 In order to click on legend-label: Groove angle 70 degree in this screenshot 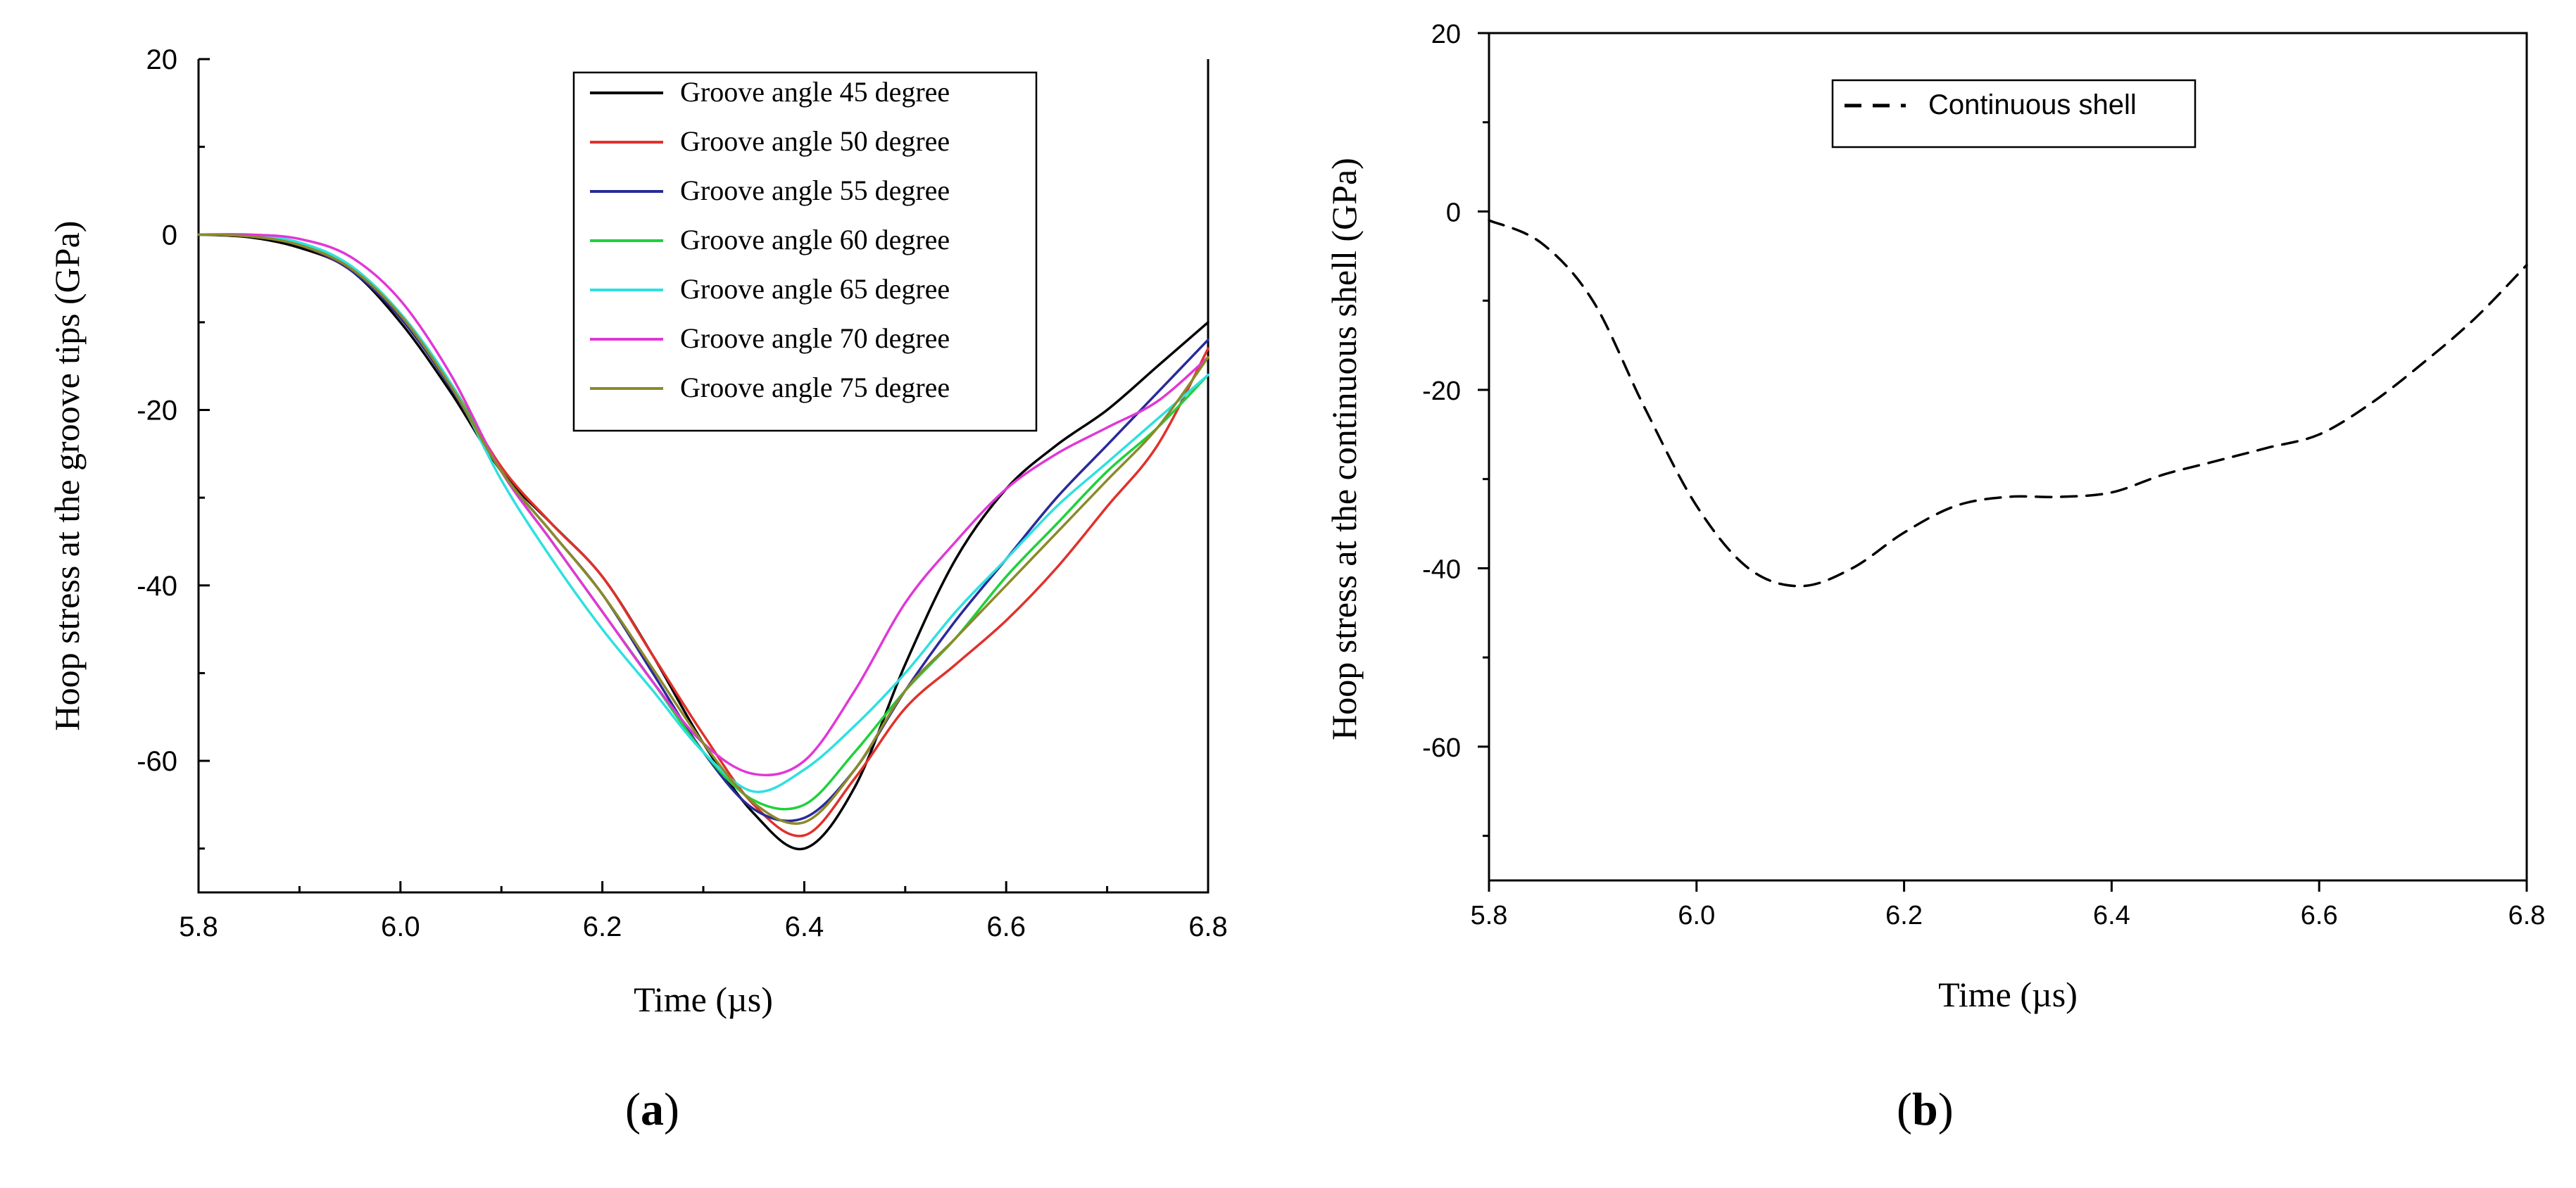, I will do `click(815, 338)`.